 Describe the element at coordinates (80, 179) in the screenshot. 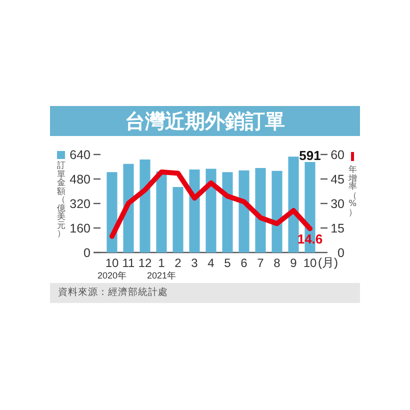

I see `y-tick-label: 480` at that location.